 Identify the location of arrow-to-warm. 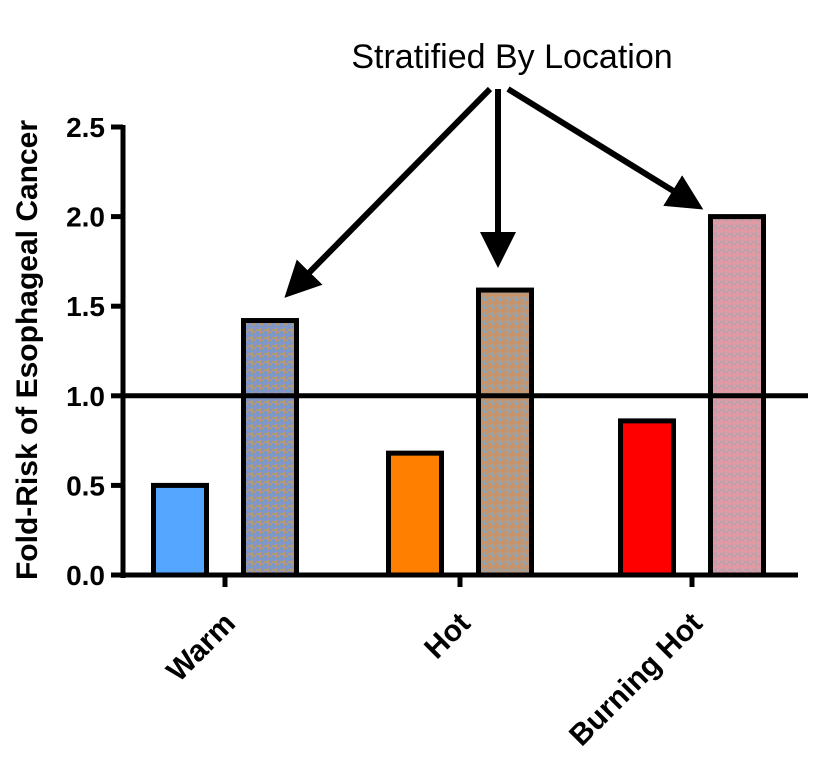
(388, 192).